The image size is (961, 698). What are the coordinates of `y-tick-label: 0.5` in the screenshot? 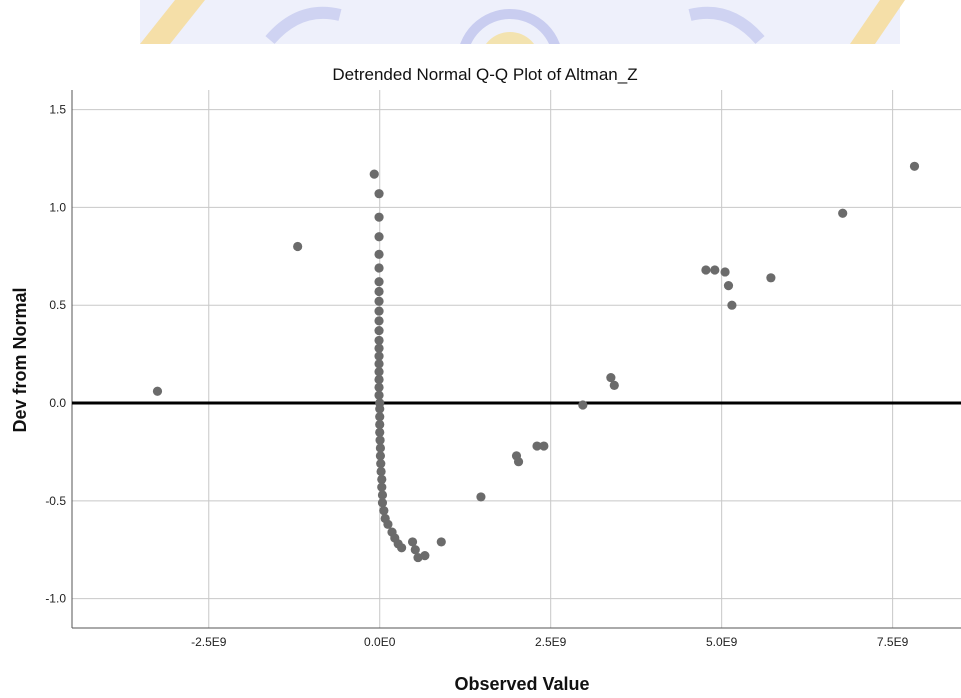 It's located at (57, 305).